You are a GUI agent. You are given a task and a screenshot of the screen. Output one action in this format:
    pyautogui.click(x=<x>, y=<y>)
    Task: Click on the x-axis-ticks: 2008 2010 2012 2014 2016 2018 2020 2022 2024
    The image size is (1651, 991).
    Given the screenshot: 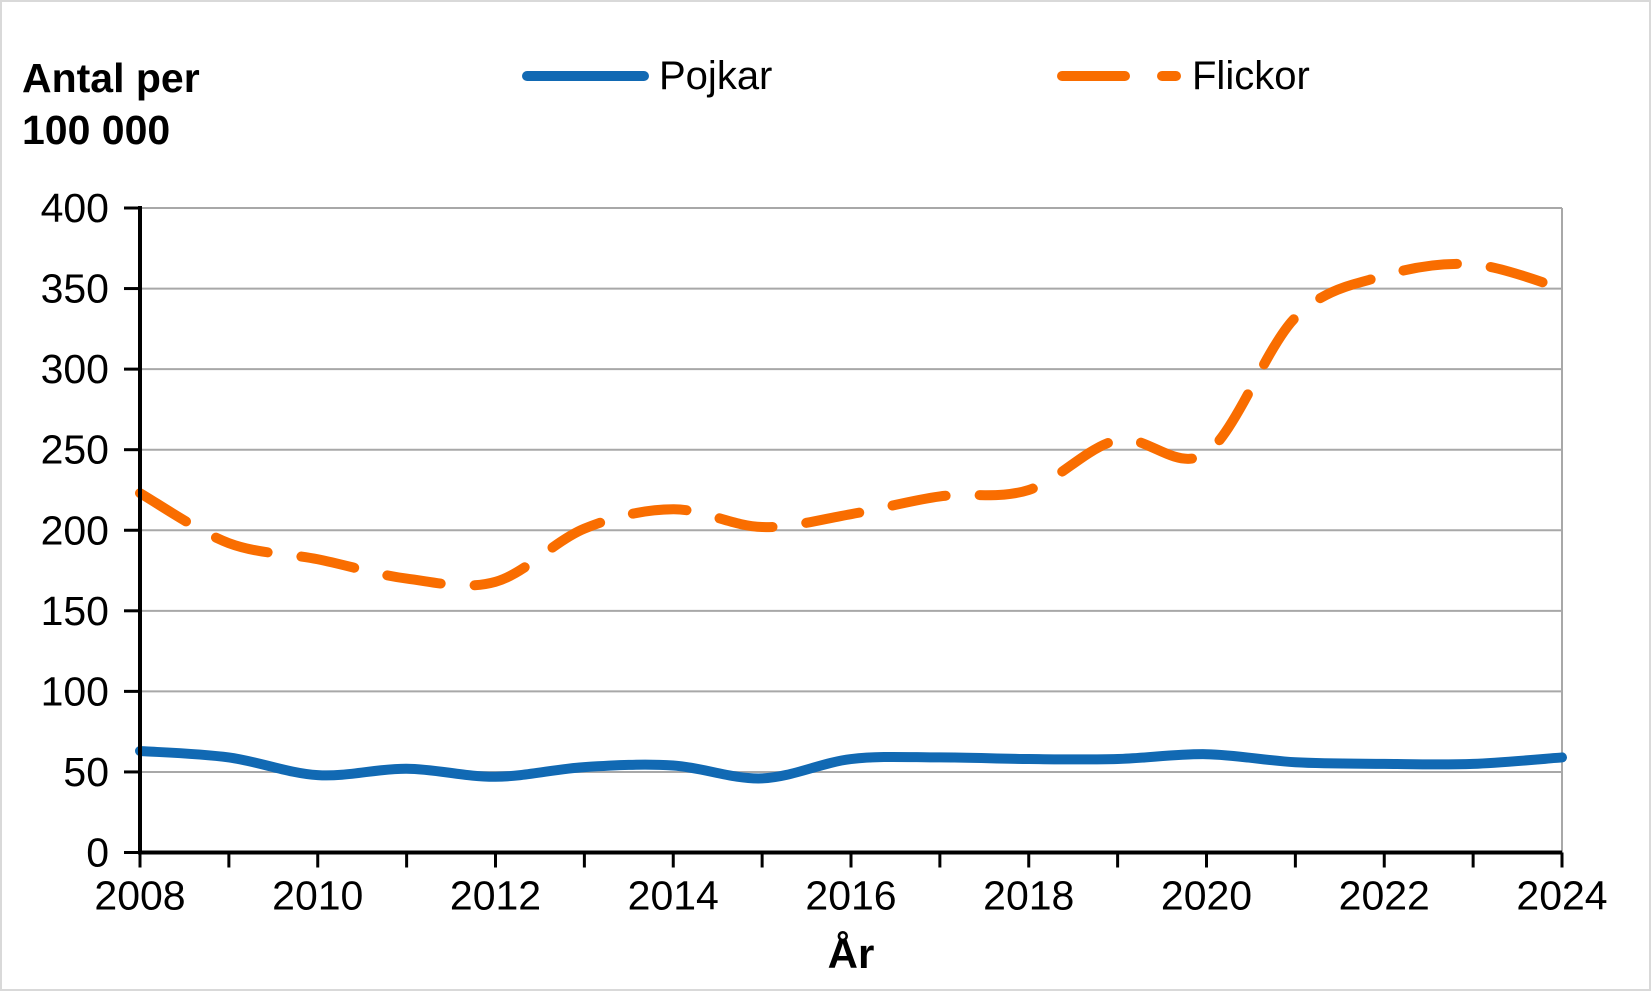 What is the action you would take?
    pyautogui.click(x=851, y=885)
    